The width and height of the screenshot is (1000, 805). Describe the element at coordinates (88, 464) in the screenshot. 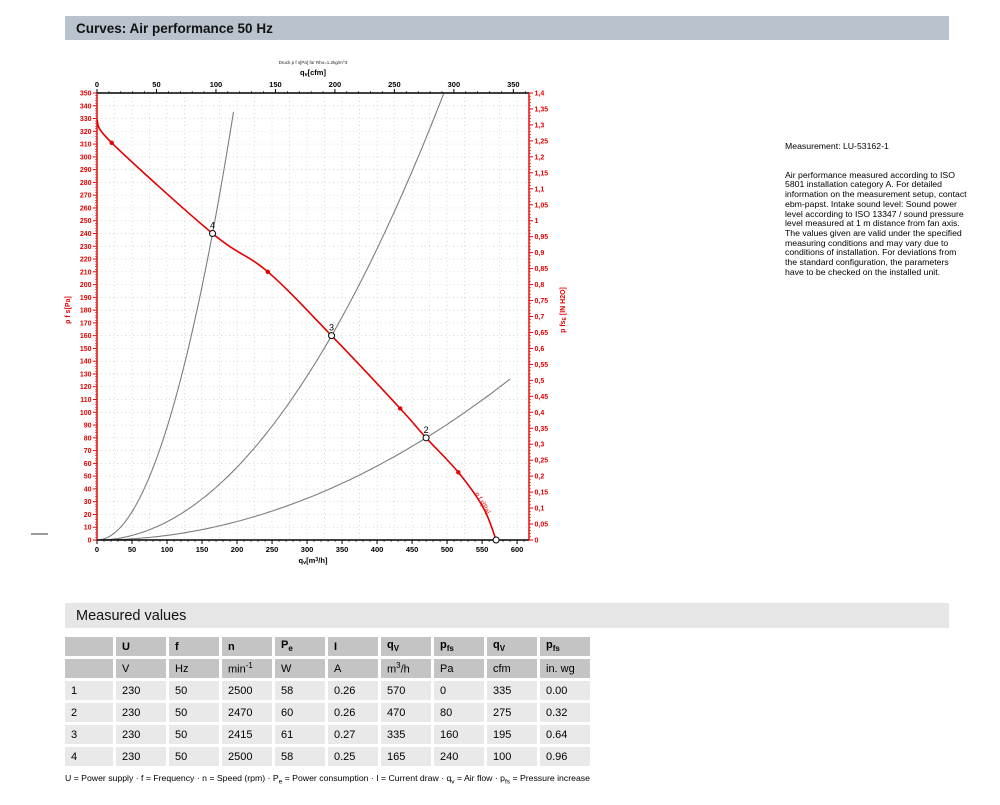

I see `tick-label-left: 60` at that location.